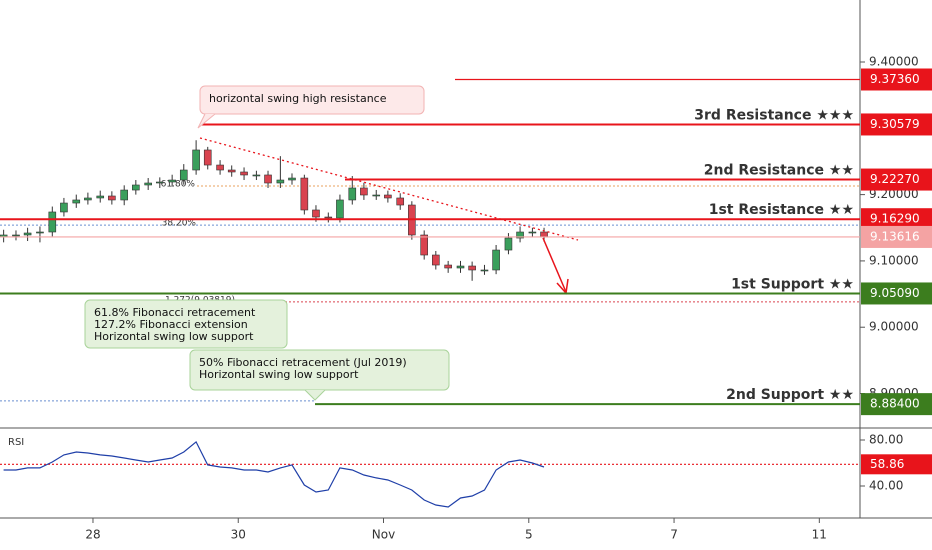  I want to click on x-tick-label: Nov, so click(383, 535).